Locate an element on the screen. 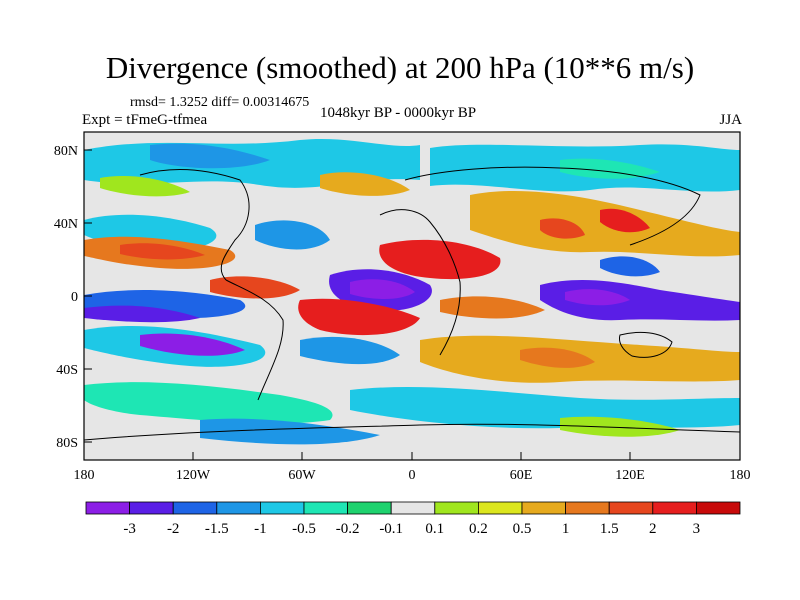 The image size is (800, 600). lon-label-0: 0 is located at coordinates (412, 475).